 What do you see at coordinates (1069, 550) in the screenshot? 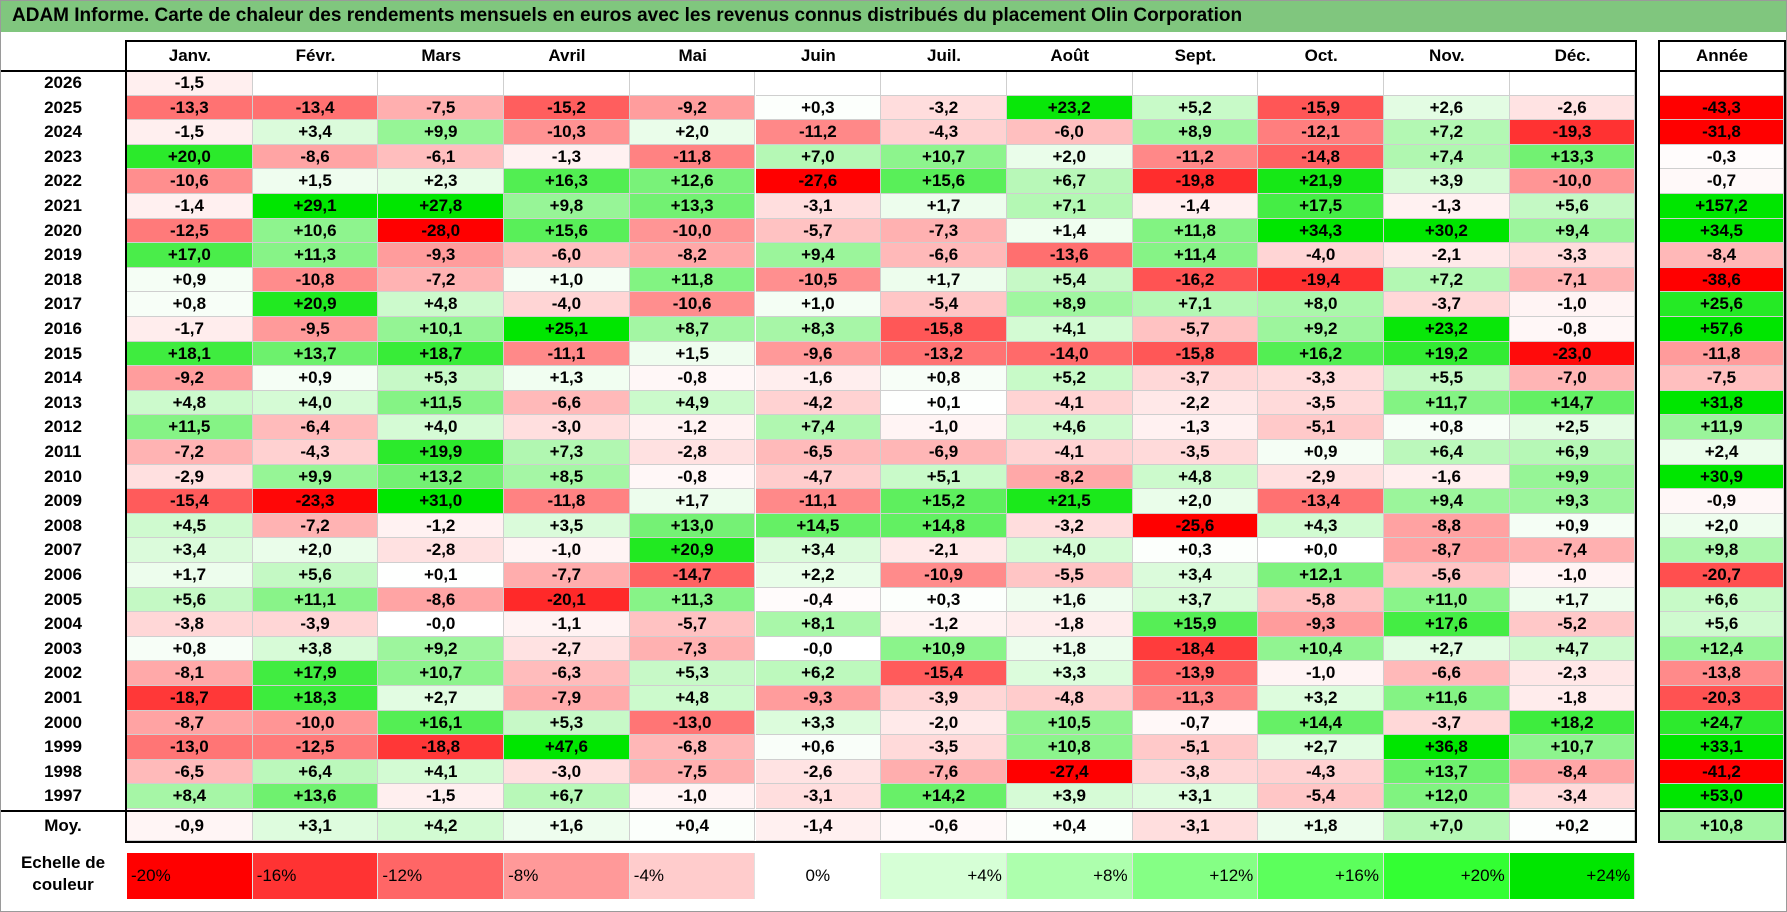
I see `heatmap-cell: +4,0` at bounding box center [1069, 550].